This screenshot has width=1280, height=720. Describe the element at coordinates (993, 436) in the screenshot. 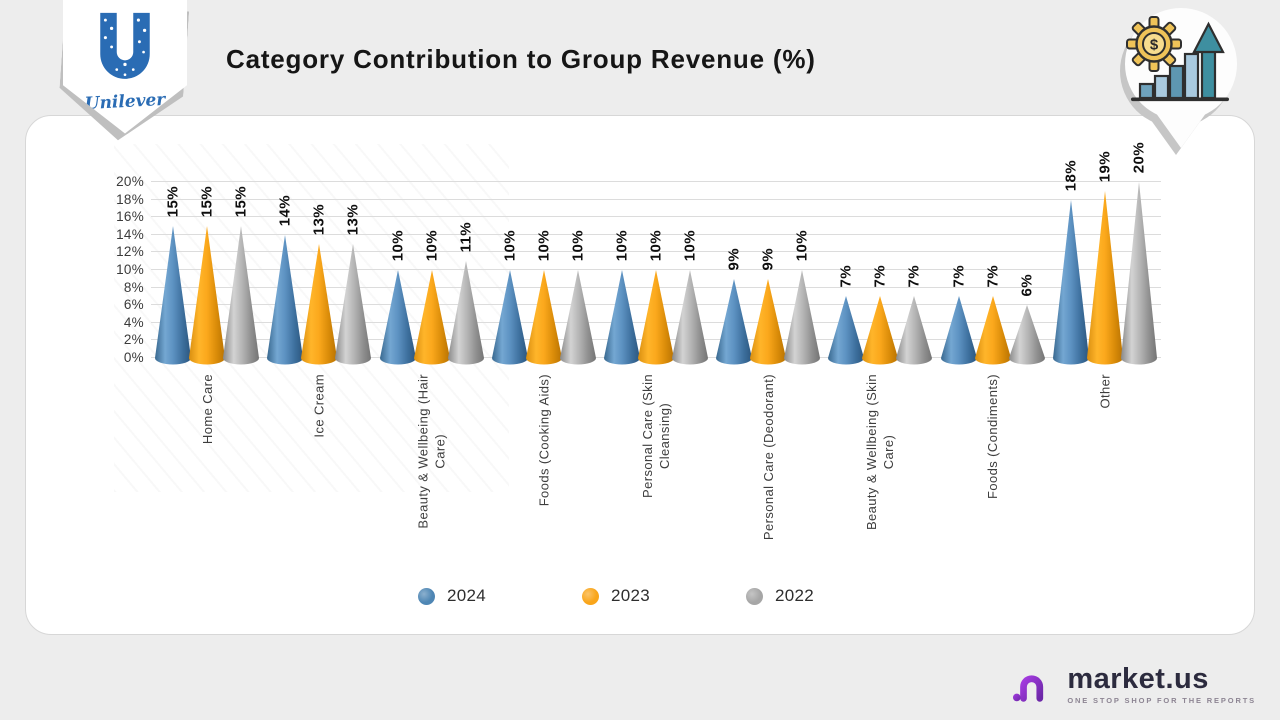

I see `category-label: Foods (Condiments)` at that location.